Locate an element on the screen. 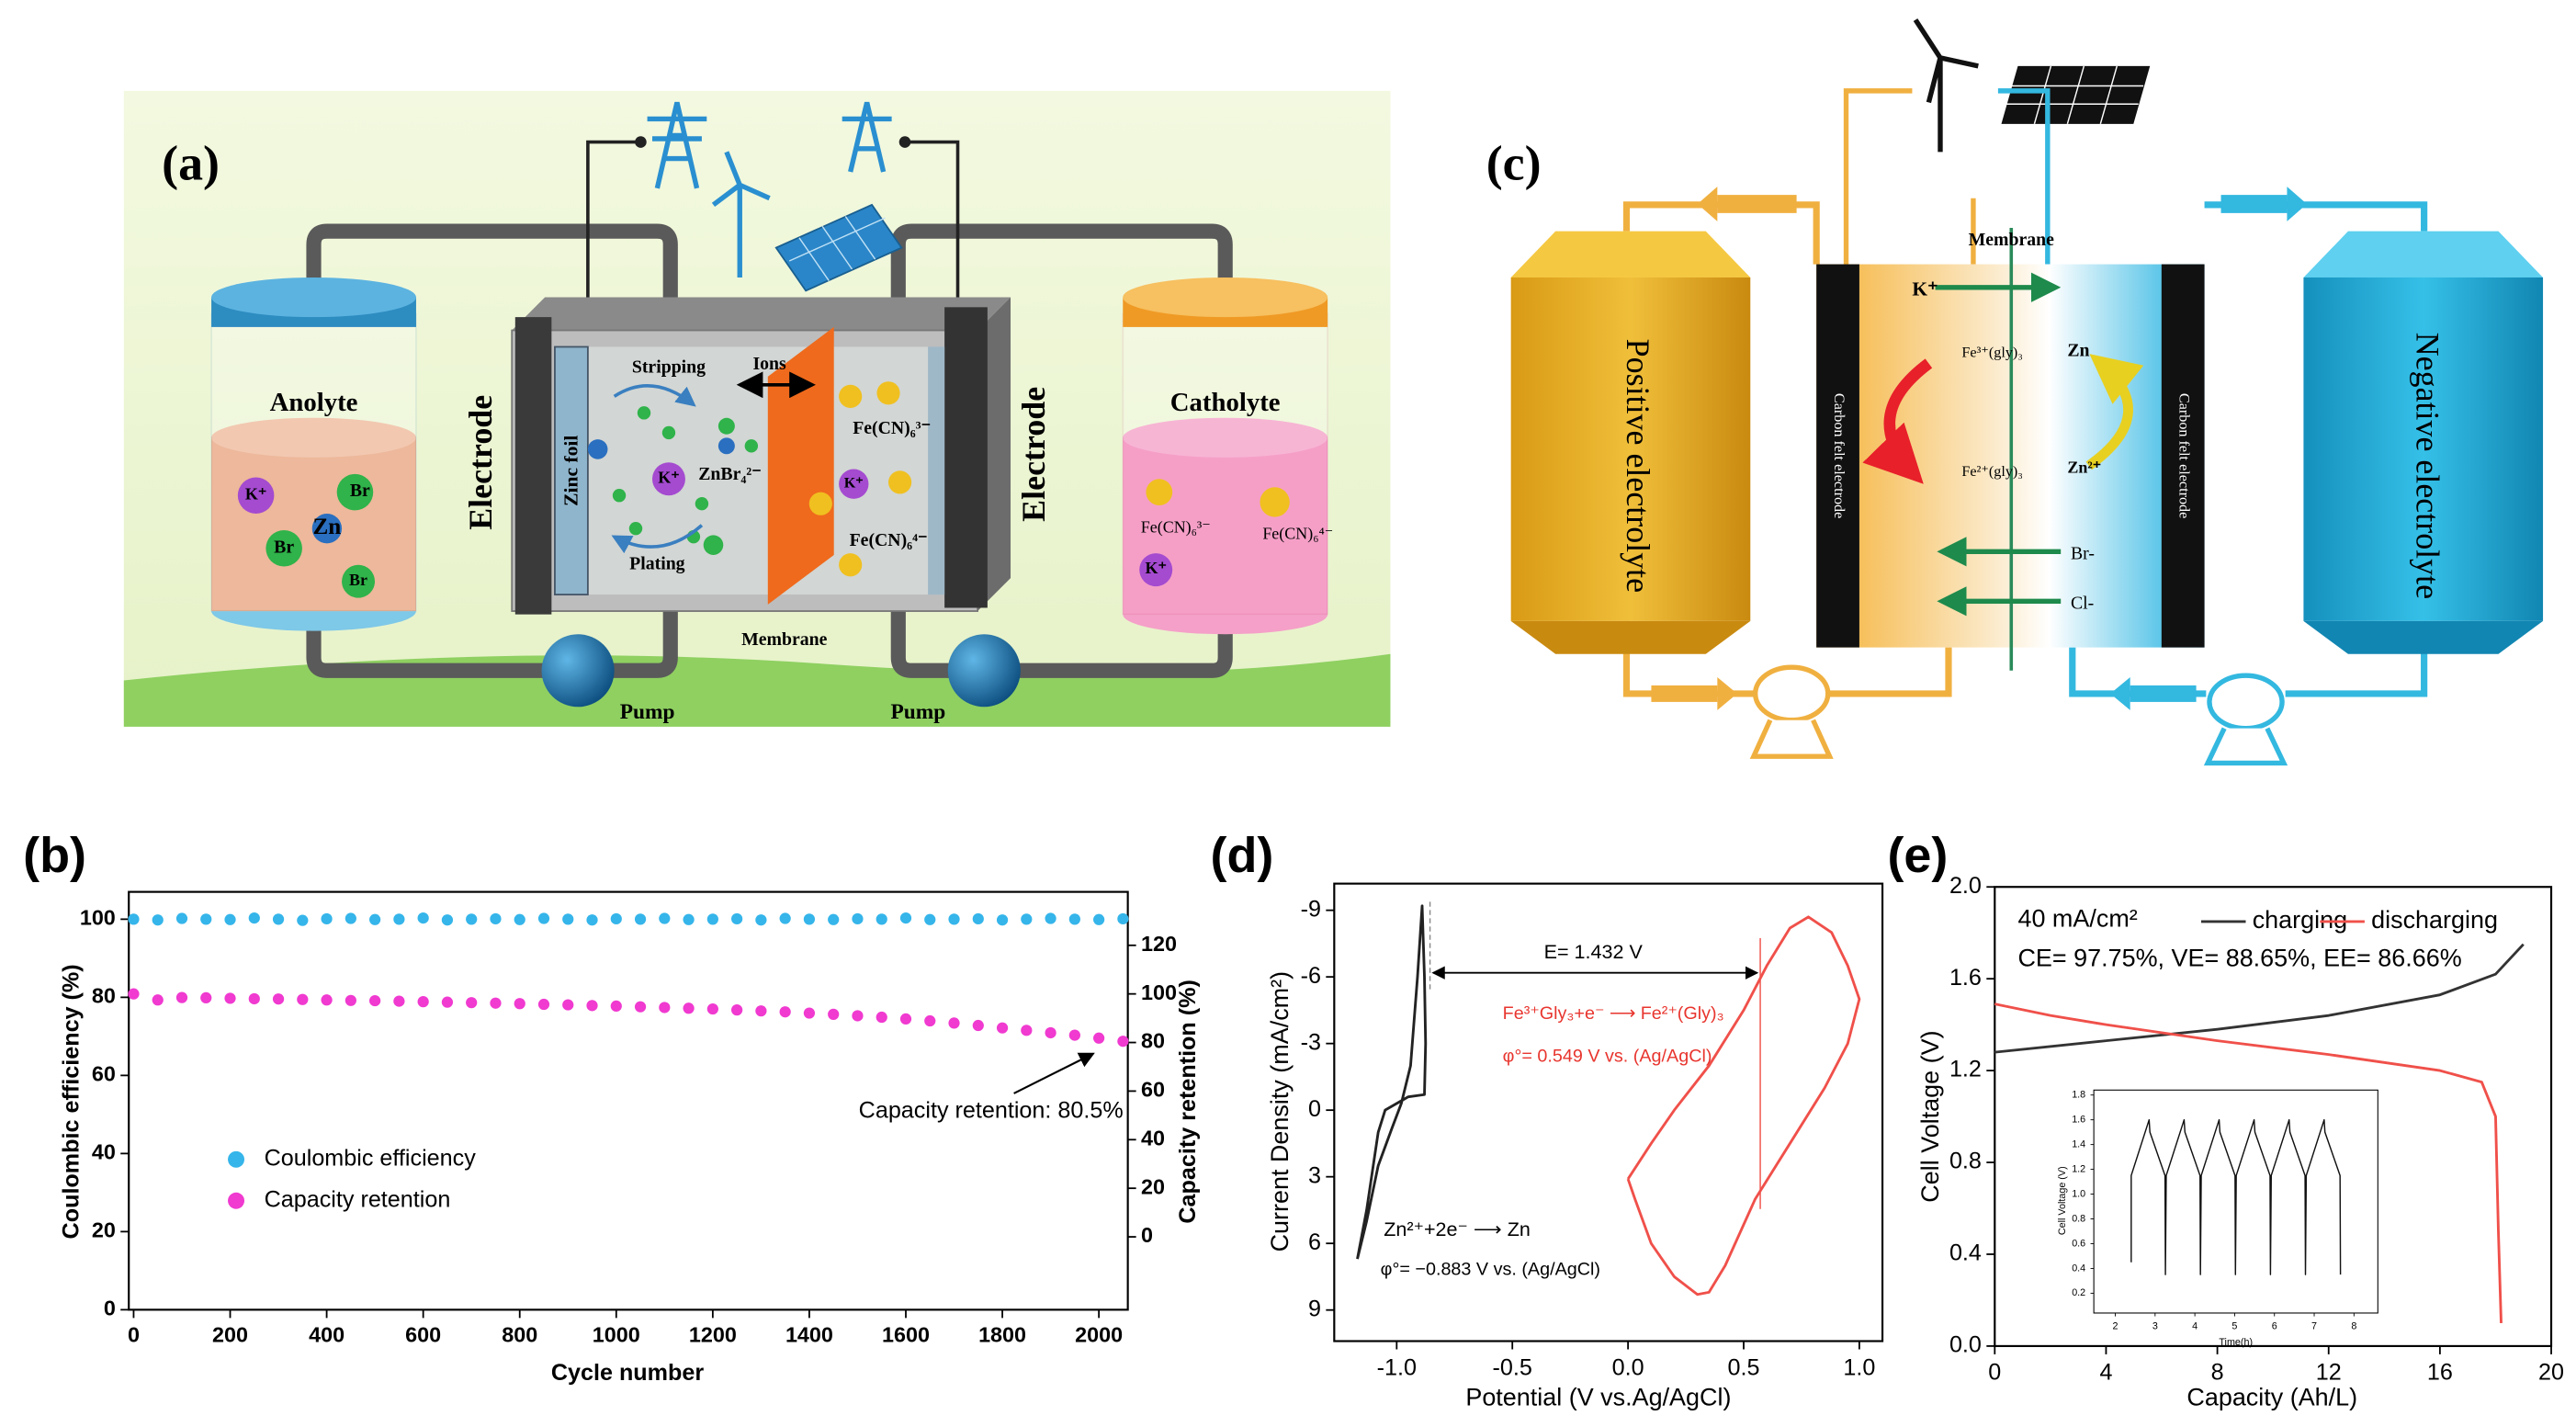 Image resolution: width=2576 pixels, height=1427 pixels. annotation: Zn²⁺+2e⁻ ⟶ Zn is located at coordinates (1457, 1228).